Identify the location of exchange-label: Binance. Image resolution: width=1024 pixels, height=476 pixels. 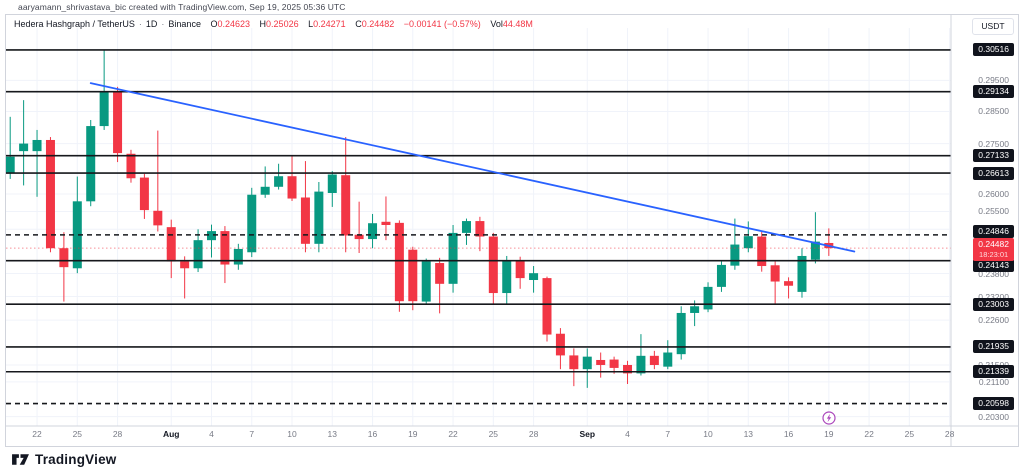
(184, 24).